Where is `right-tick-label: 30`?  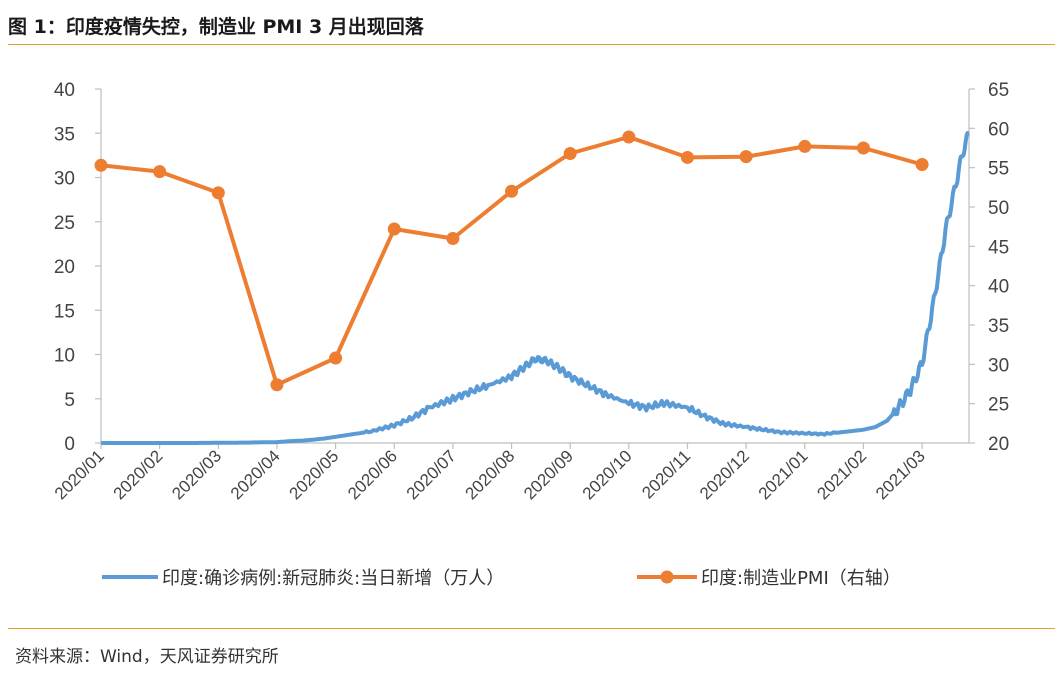
right-tick-label: 30 is located at coordinates (998, 365).